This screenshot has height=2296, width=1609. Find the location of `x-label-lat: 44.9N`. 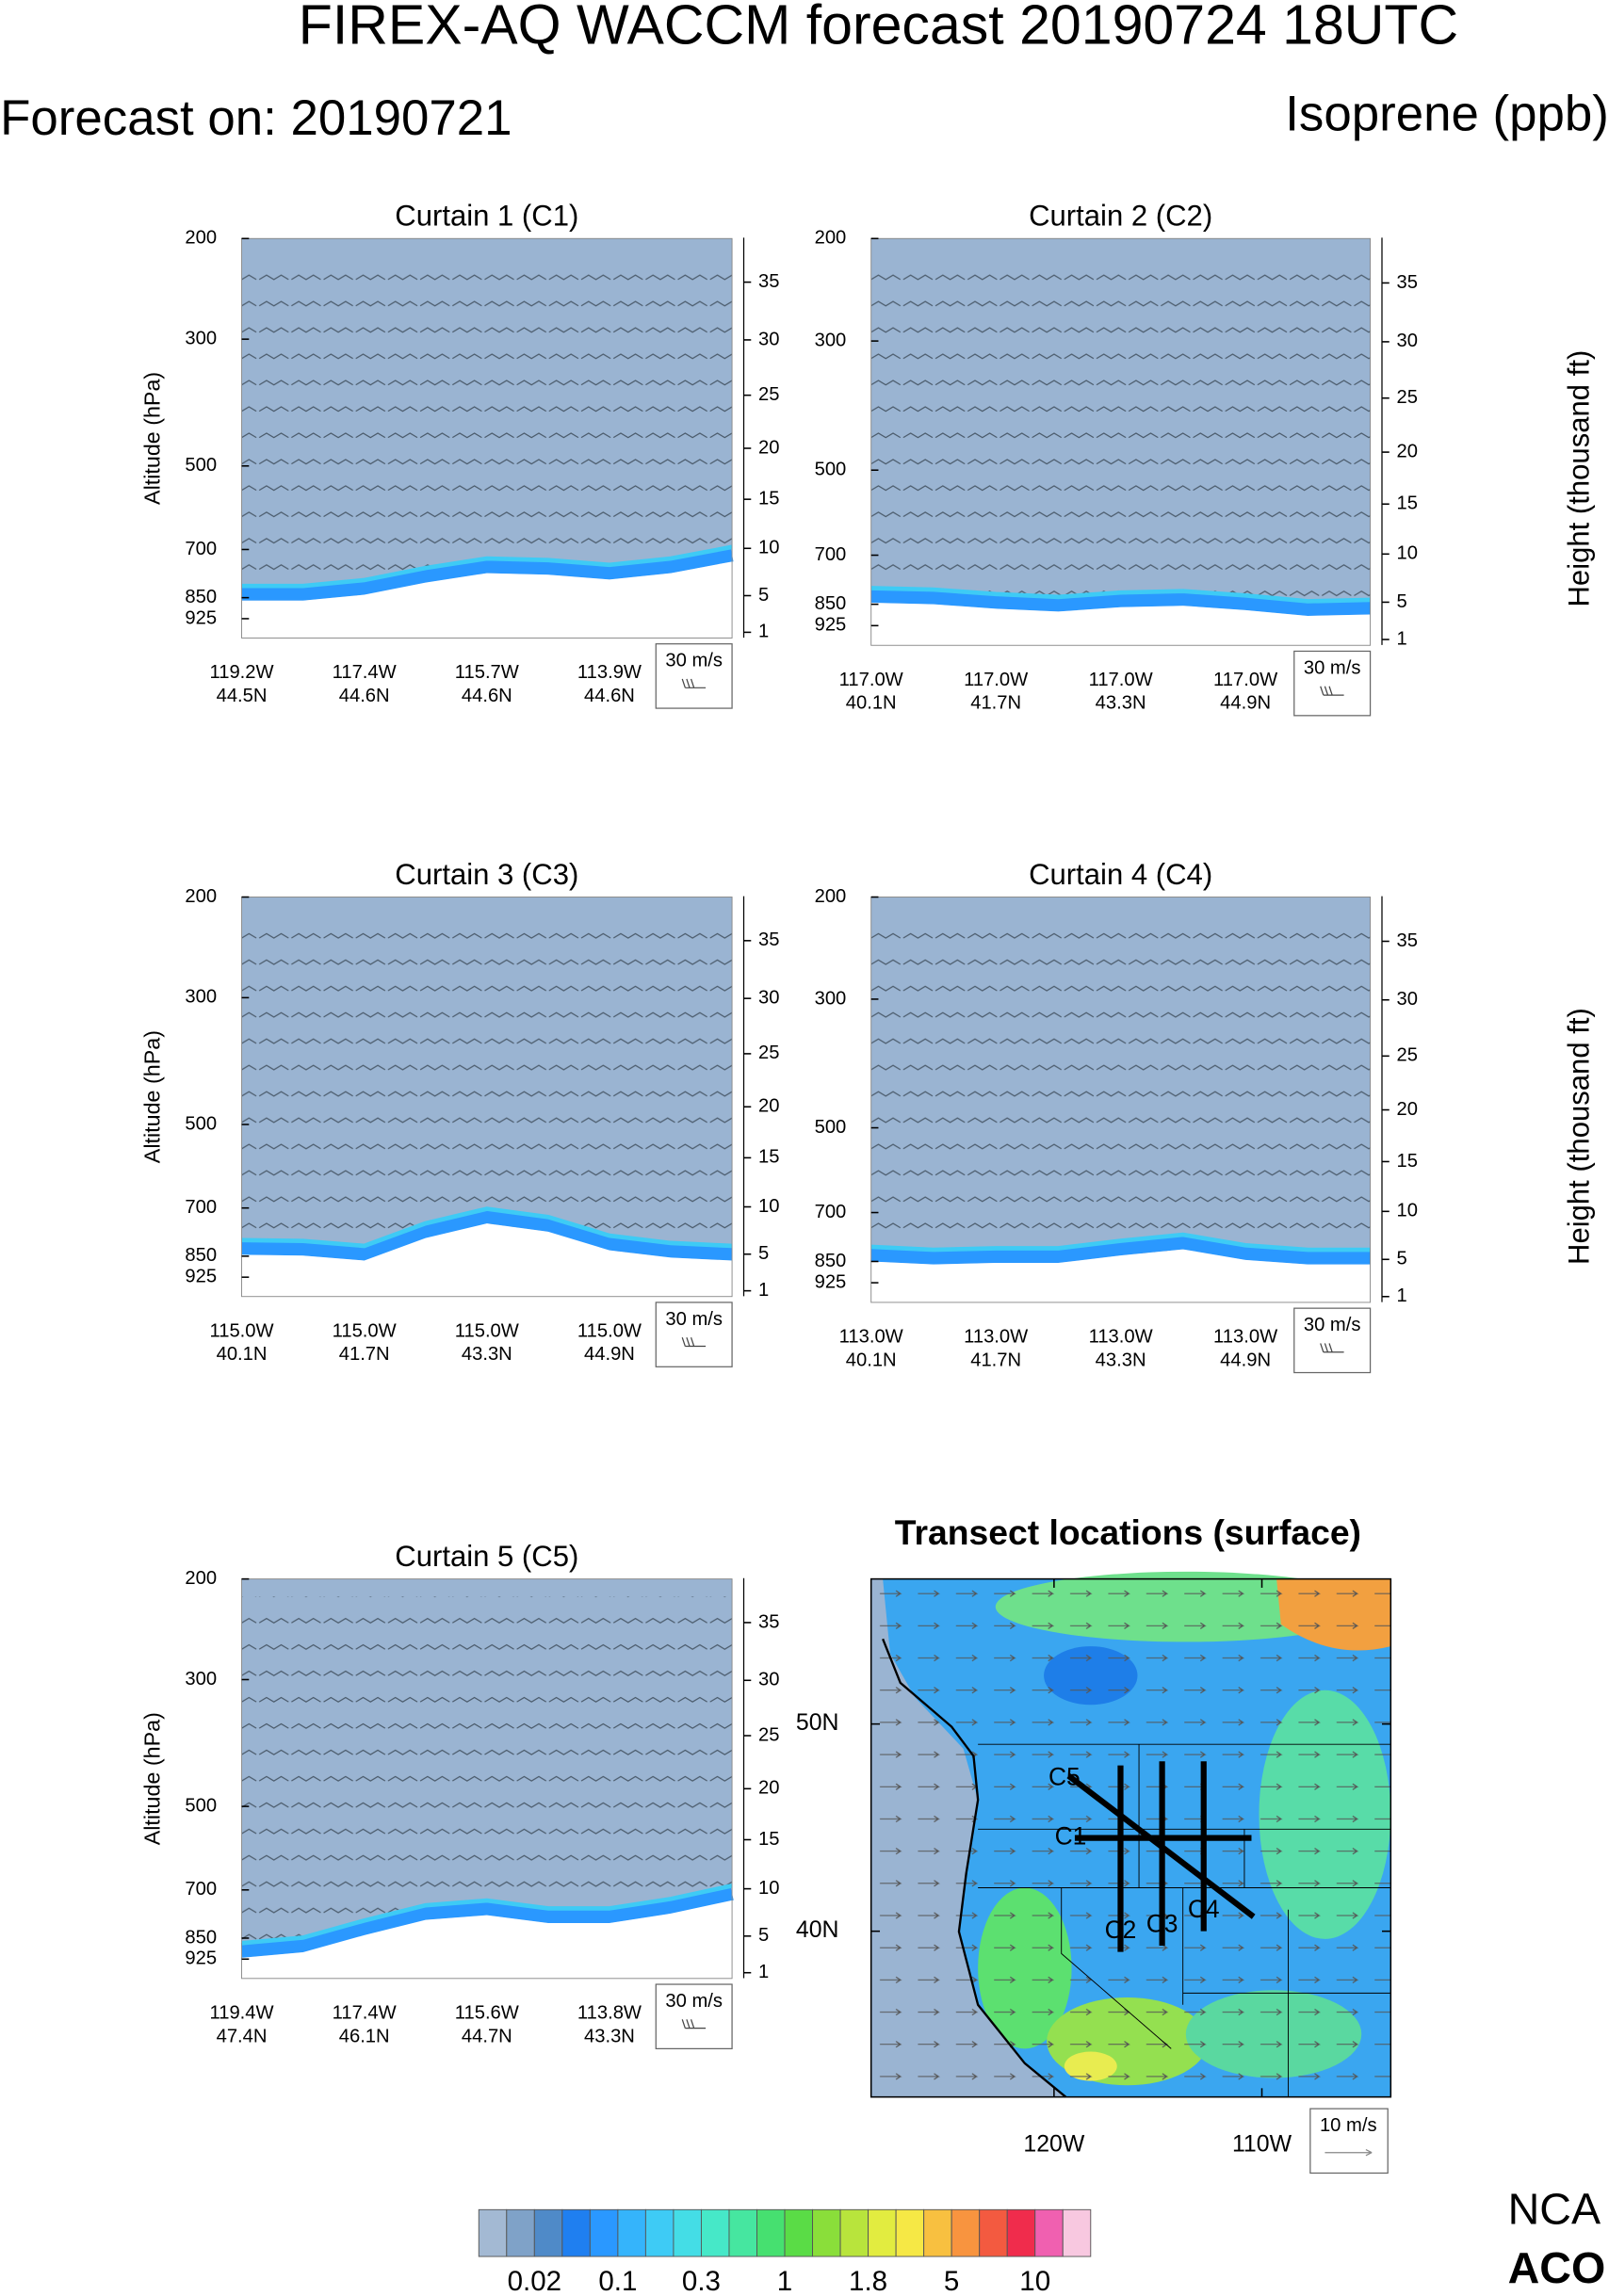

x-label-lat: 44.9N is located at coordinates (609, 1354).